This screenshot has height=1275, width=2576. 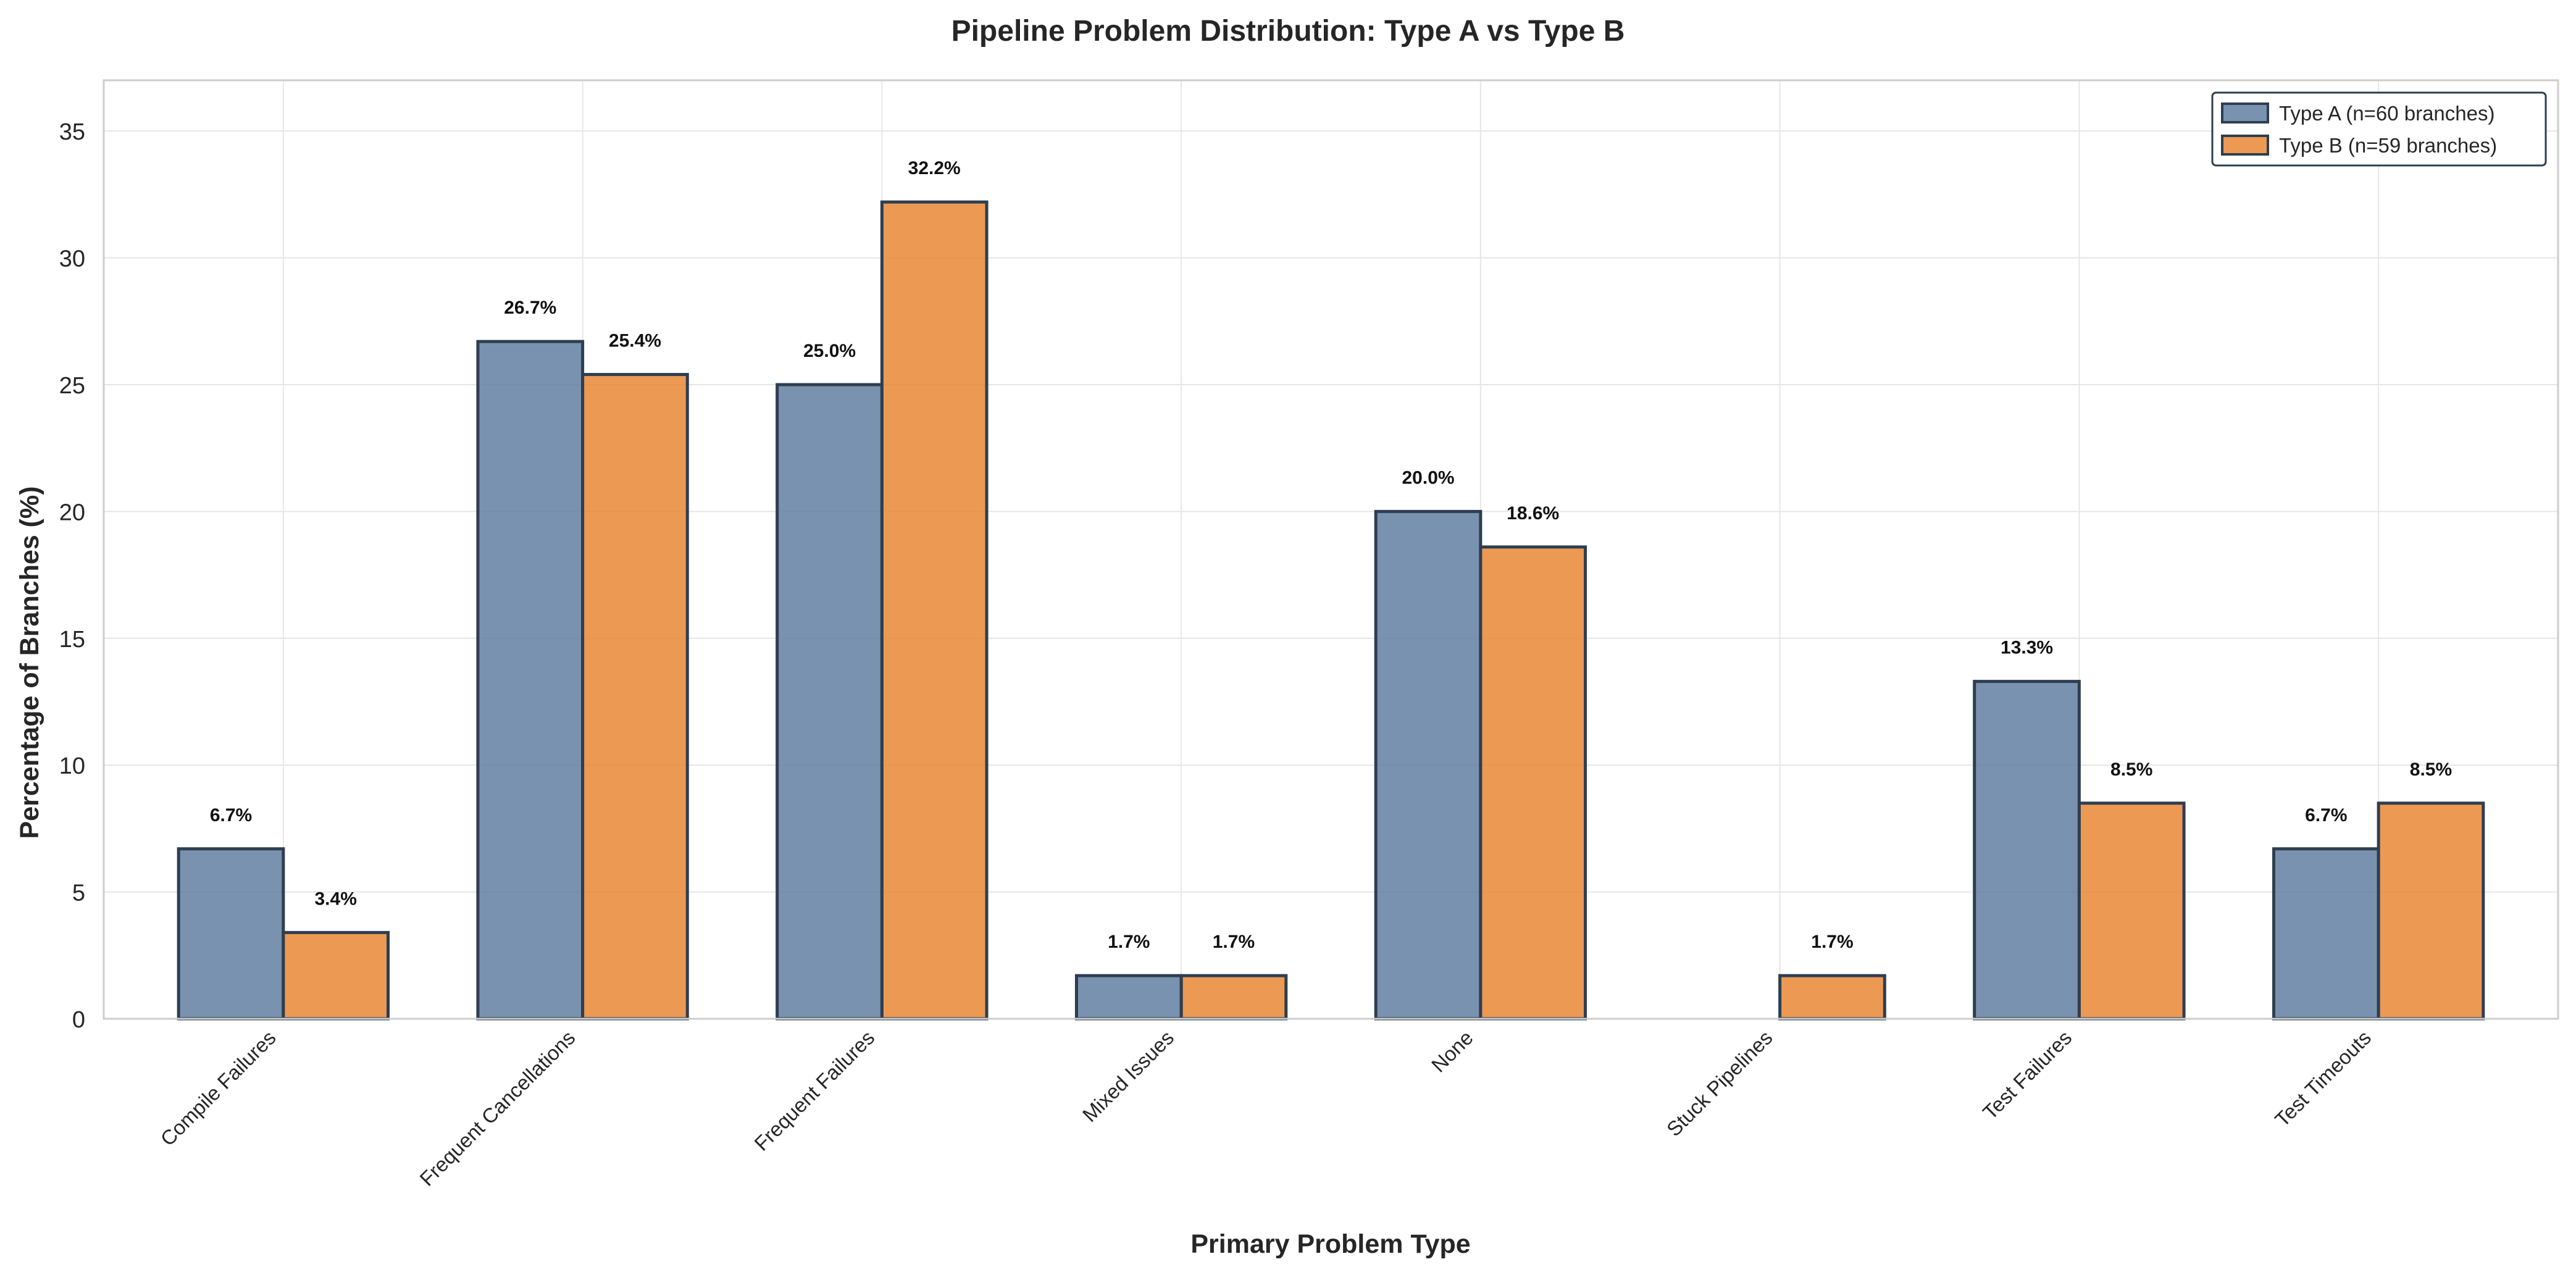 What do you see at coordinates (1452, 1051) in the screenshot?
I see `x-tick-label: None` at bounding box center [1452, 1051].